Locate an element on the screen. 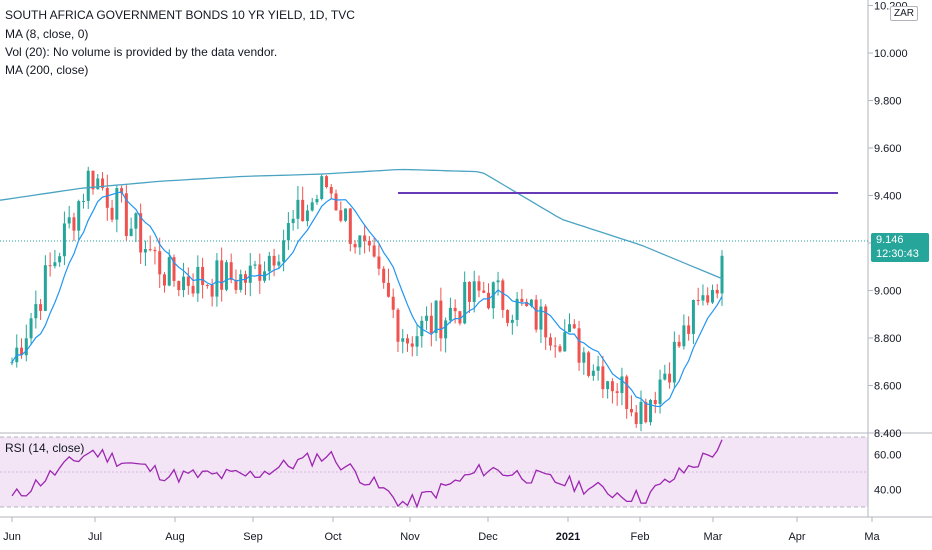  x-tick-label: Aug is located at coordinates (175, 537).